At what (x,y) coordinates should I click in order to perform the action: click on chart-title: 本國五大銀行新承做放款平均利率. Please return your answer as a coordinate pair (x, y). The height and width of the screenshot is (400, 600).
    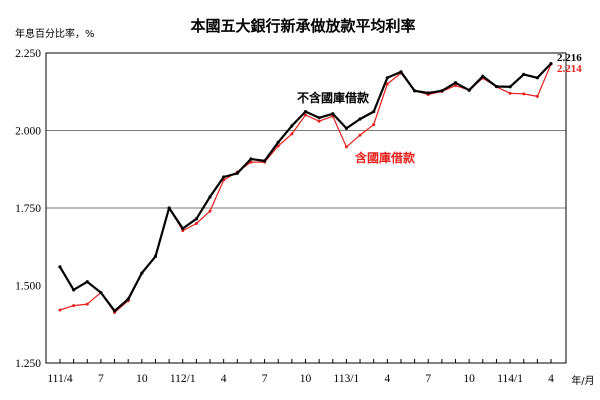
    Looking at the image, I should click on (302, 26).